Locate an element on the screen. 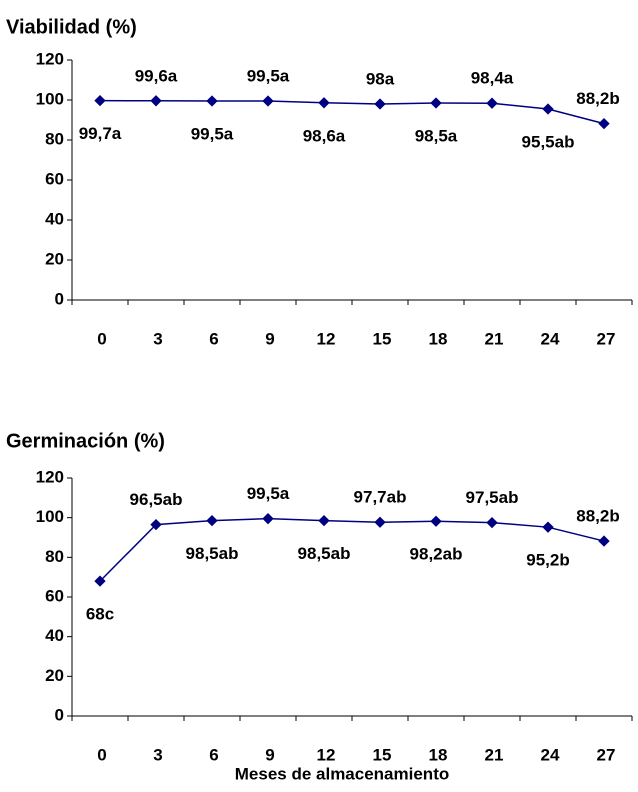  value-label: 98,2ab is located at coordinates (436, 554).